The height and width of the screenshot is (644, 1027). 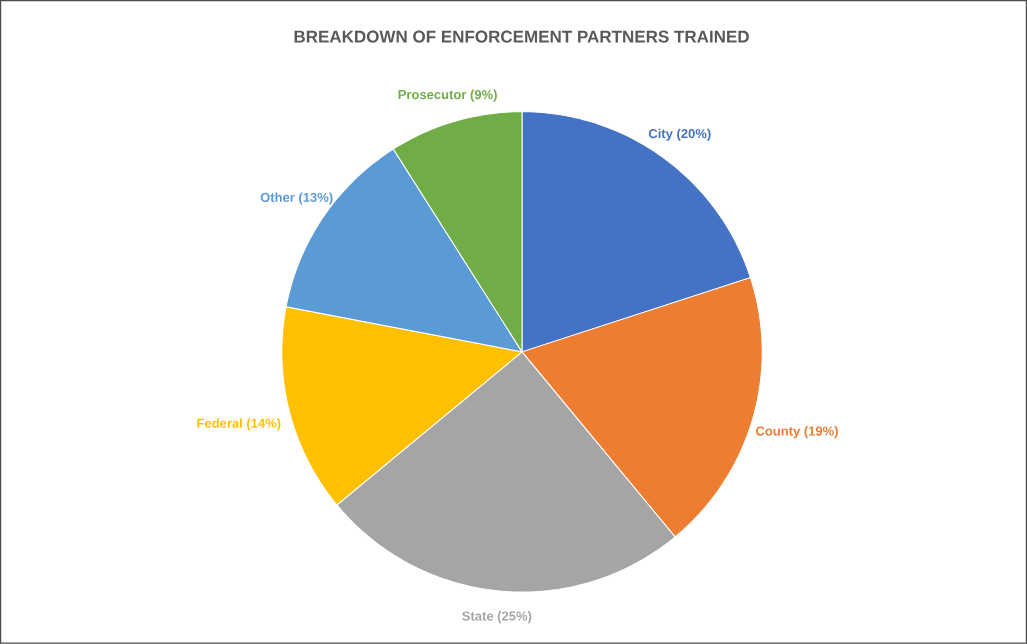 I want to click on slice-label: Other (13%), so click(x=296, y=198).